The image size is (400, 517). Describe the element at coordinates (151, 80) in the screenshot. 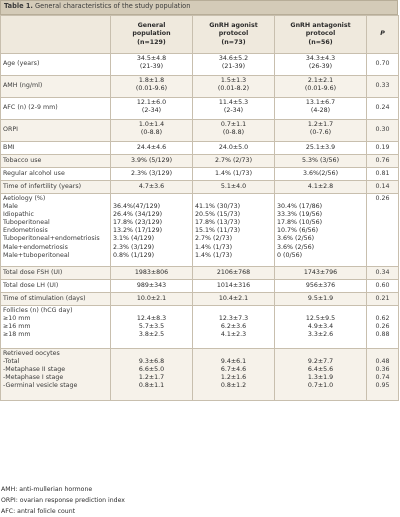

I see `general-value: 1.8±1.8` at that location.